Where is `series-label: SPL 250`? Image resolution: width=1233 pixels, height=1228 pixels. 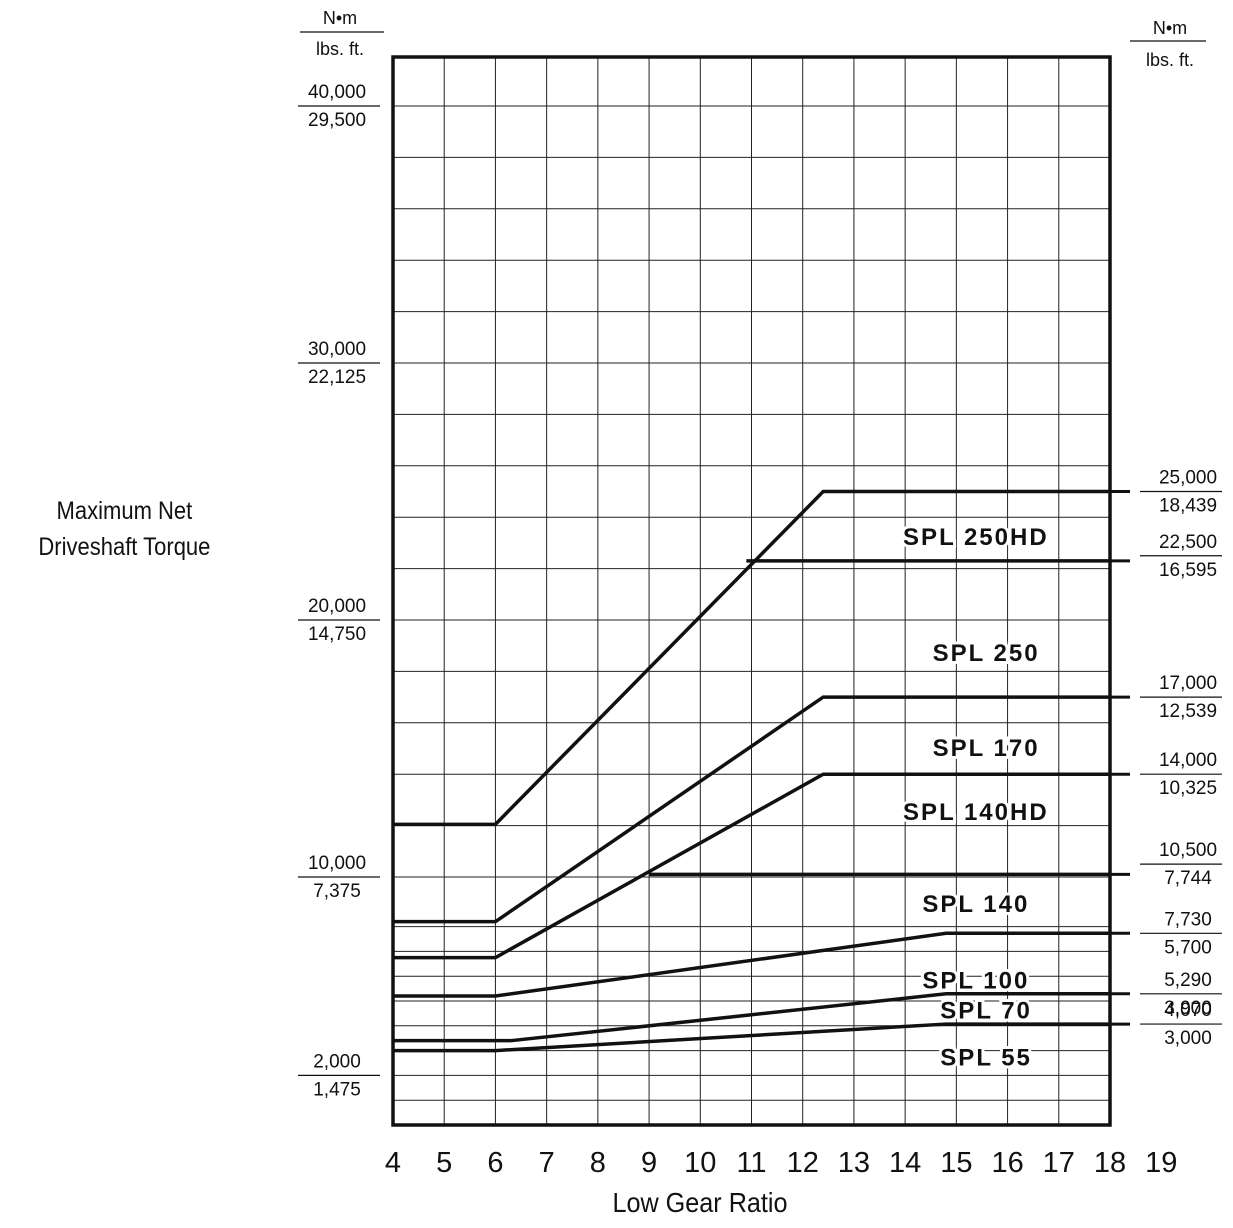
series-label: SPL 250 is located at coordinates (986, 653).